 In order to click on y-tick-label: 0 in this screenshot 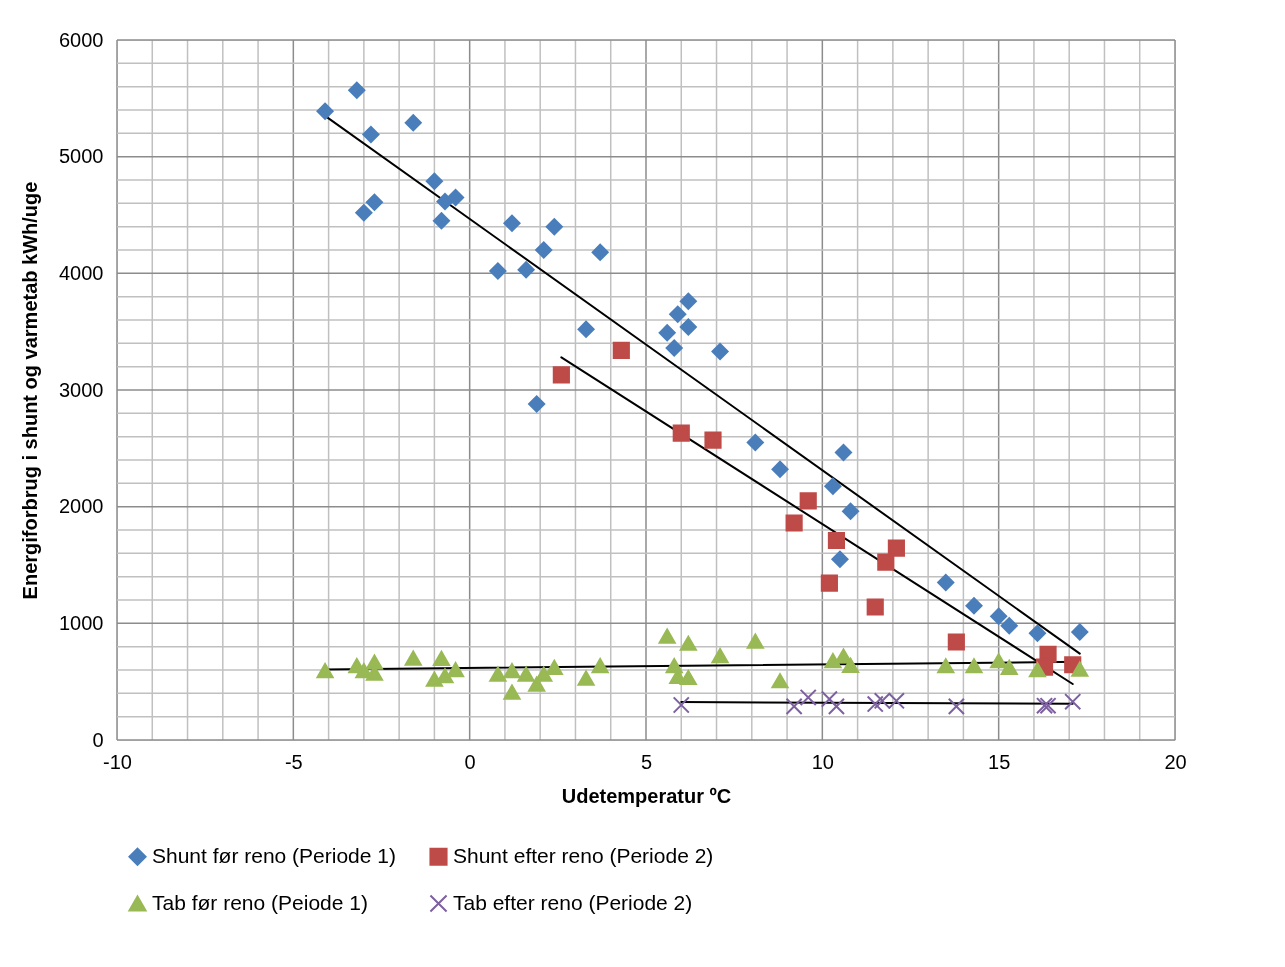, I will do `click(98, 739)`.